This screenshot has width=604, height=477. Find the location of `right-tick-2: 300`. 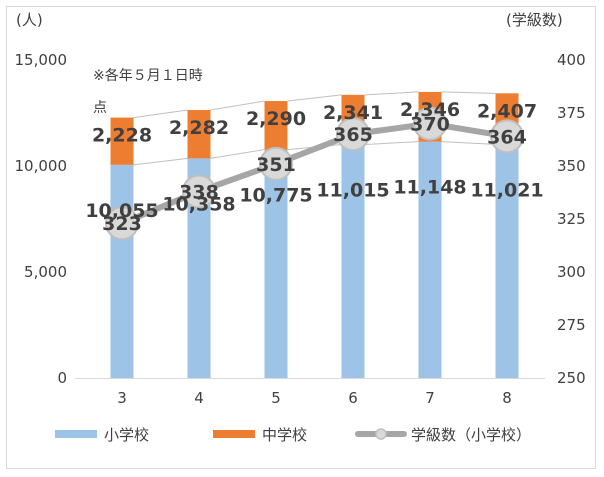

right-tick-2: 300 is located at coordinates (571, 272).